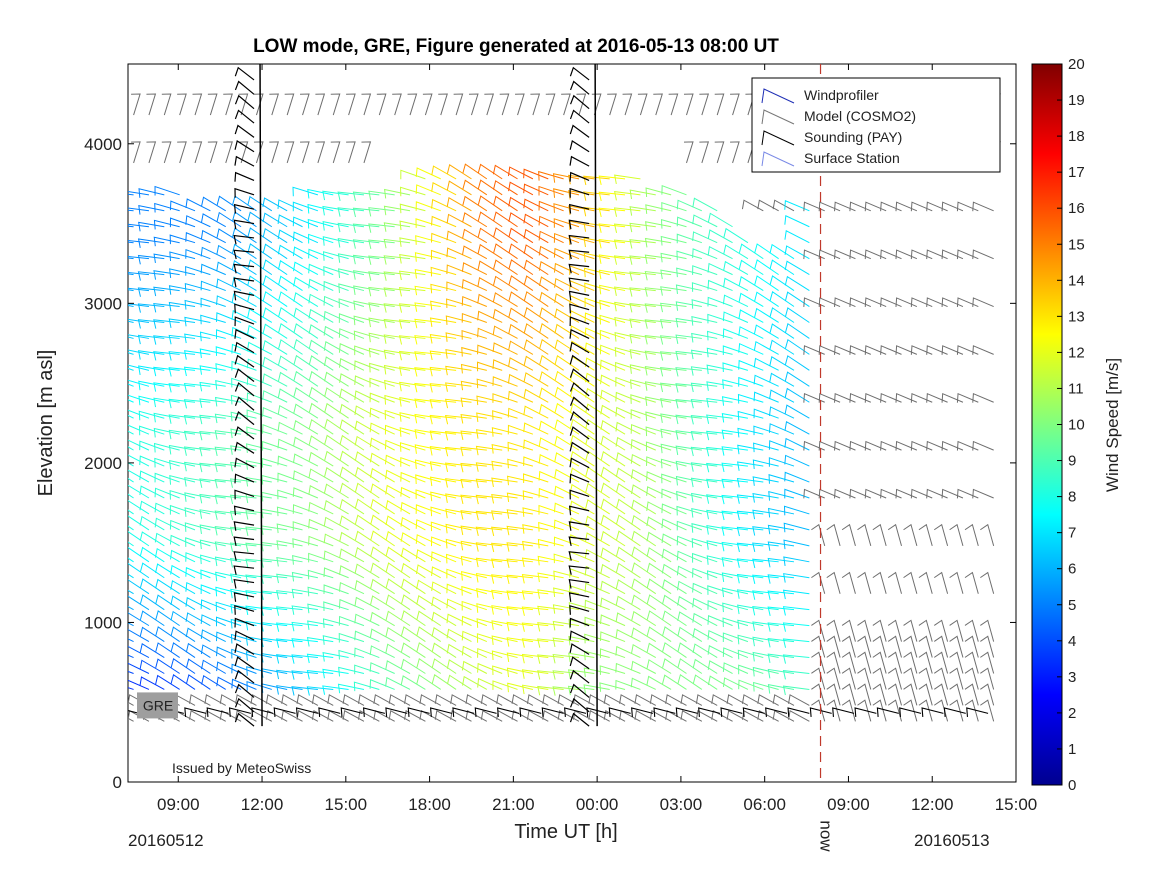 The width and height of the screenshot is (1169, 878). I want to click on station-box, so click(157, 705).